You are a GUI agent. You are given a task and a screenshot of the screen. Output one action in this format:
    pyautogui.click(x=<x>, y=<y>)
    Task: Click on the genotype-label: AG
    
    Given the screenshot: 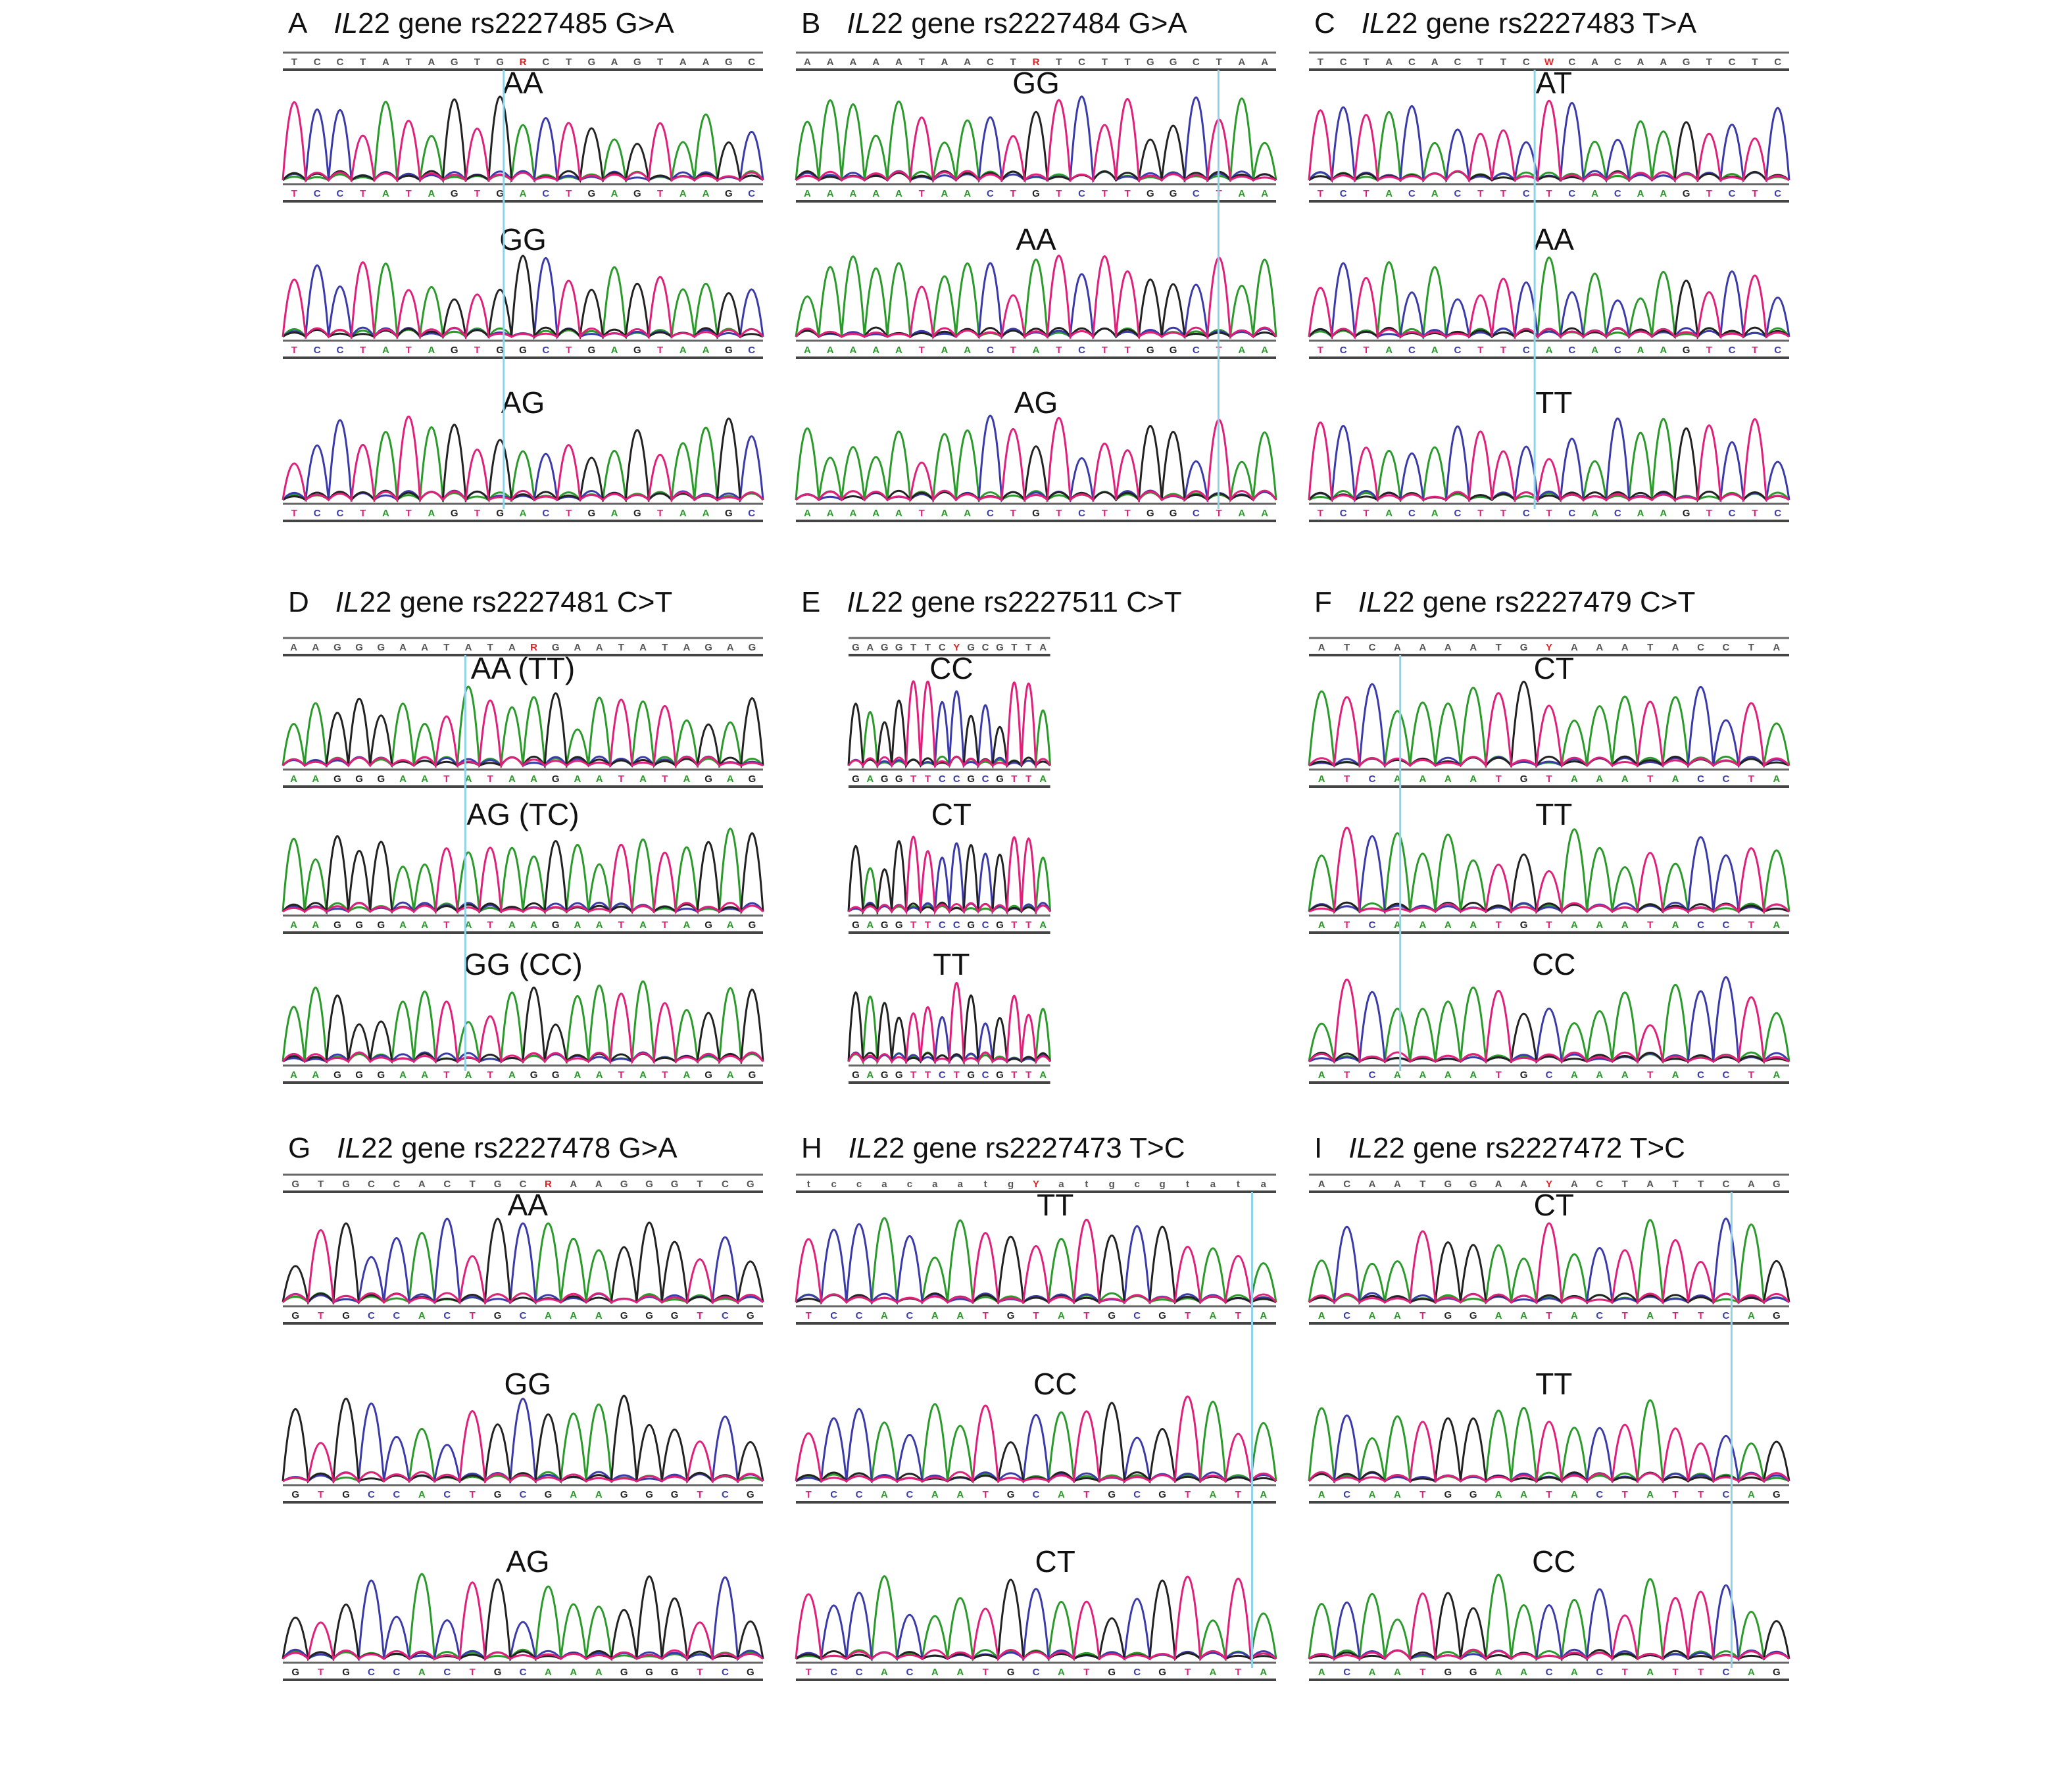 What is the action you would take?
    pyautogui.click(x=1036, y=402)
    